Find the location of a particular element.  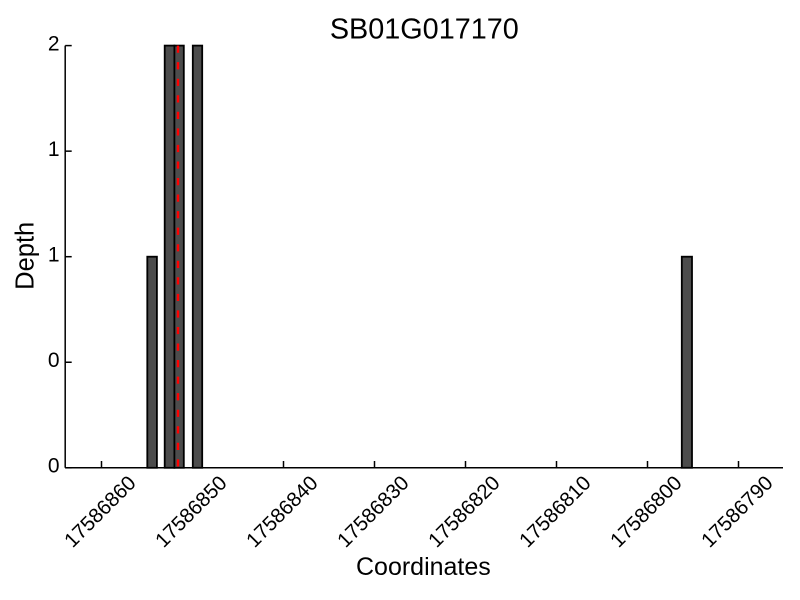

svg-text: SB01G017170 is located at coordinates (424, 29).